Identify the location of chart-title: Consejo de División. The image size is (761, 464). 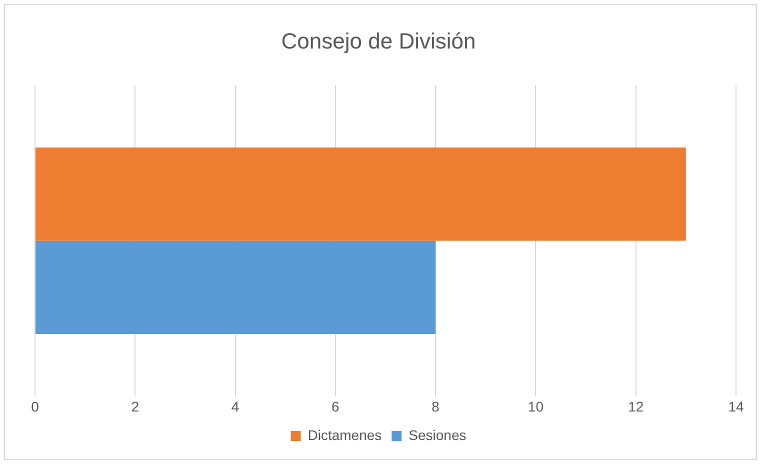
(378, 41).